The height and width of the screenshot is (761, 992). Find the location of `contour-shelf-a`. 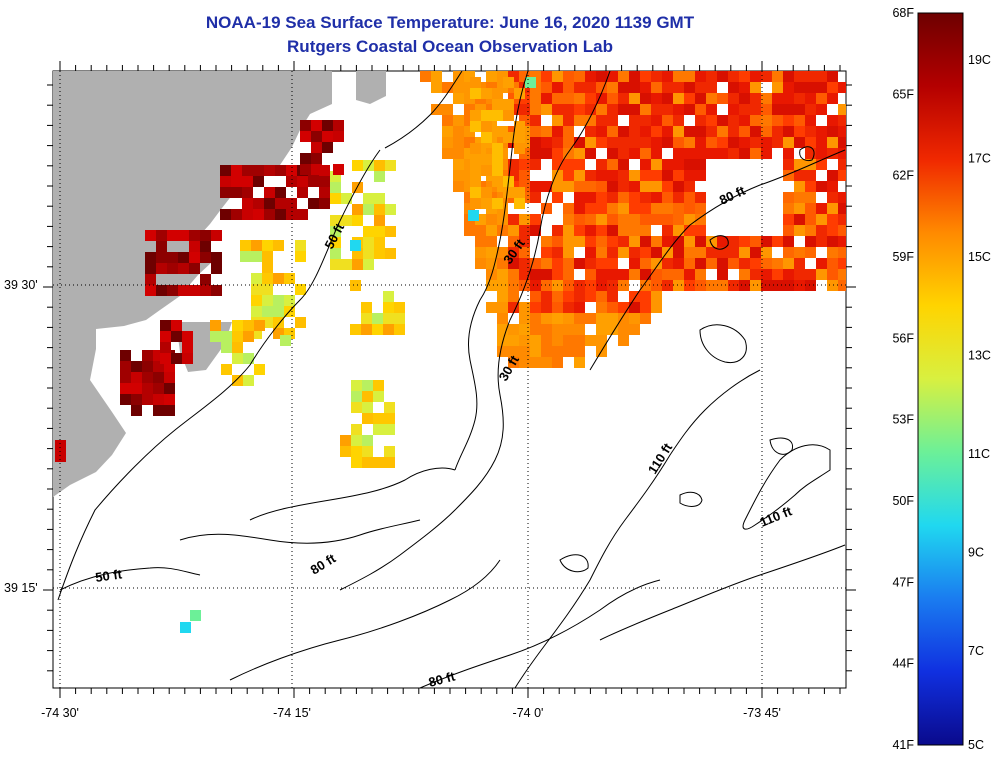

contour-shelf-a is located at coordinates (352, 494).